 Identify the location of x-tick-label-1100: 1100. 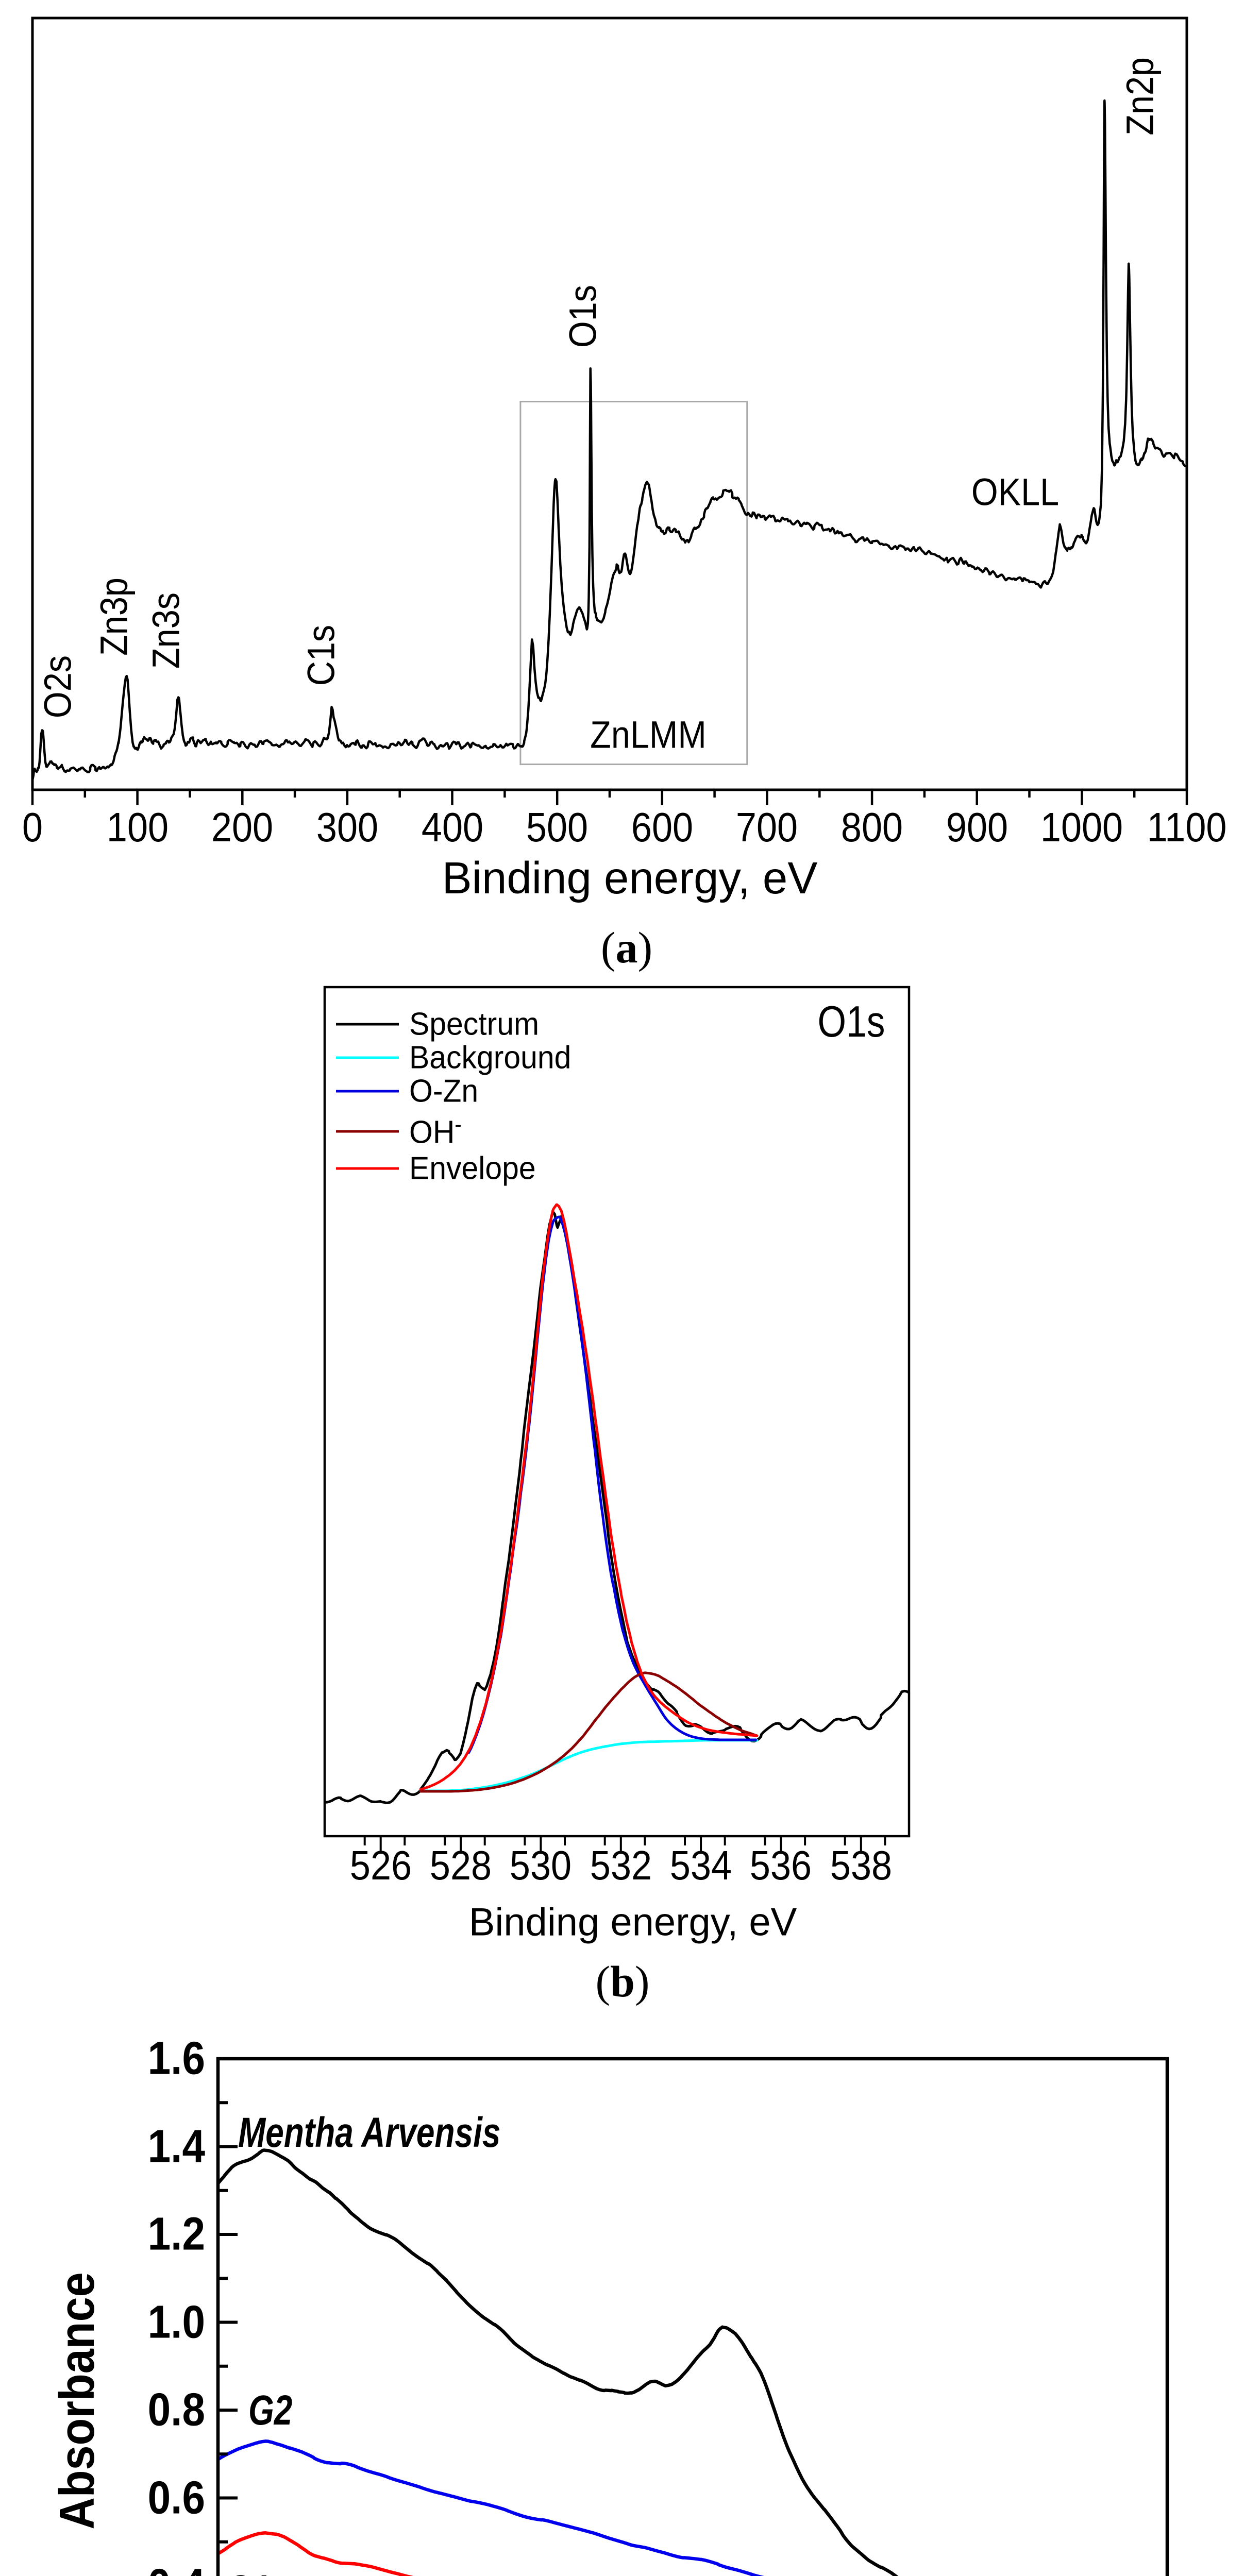
(1187, 827).